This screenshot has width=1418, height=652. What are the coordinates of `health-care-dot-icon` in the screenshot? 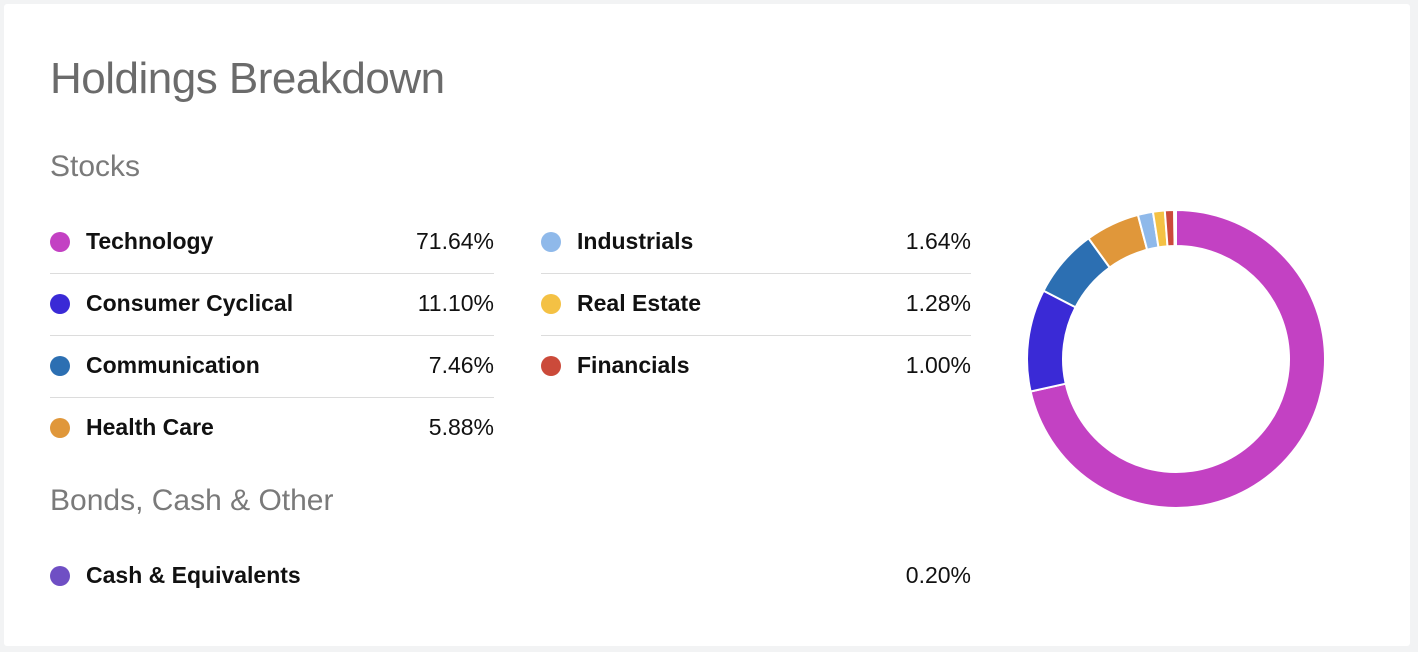 It's located at (60, 428).